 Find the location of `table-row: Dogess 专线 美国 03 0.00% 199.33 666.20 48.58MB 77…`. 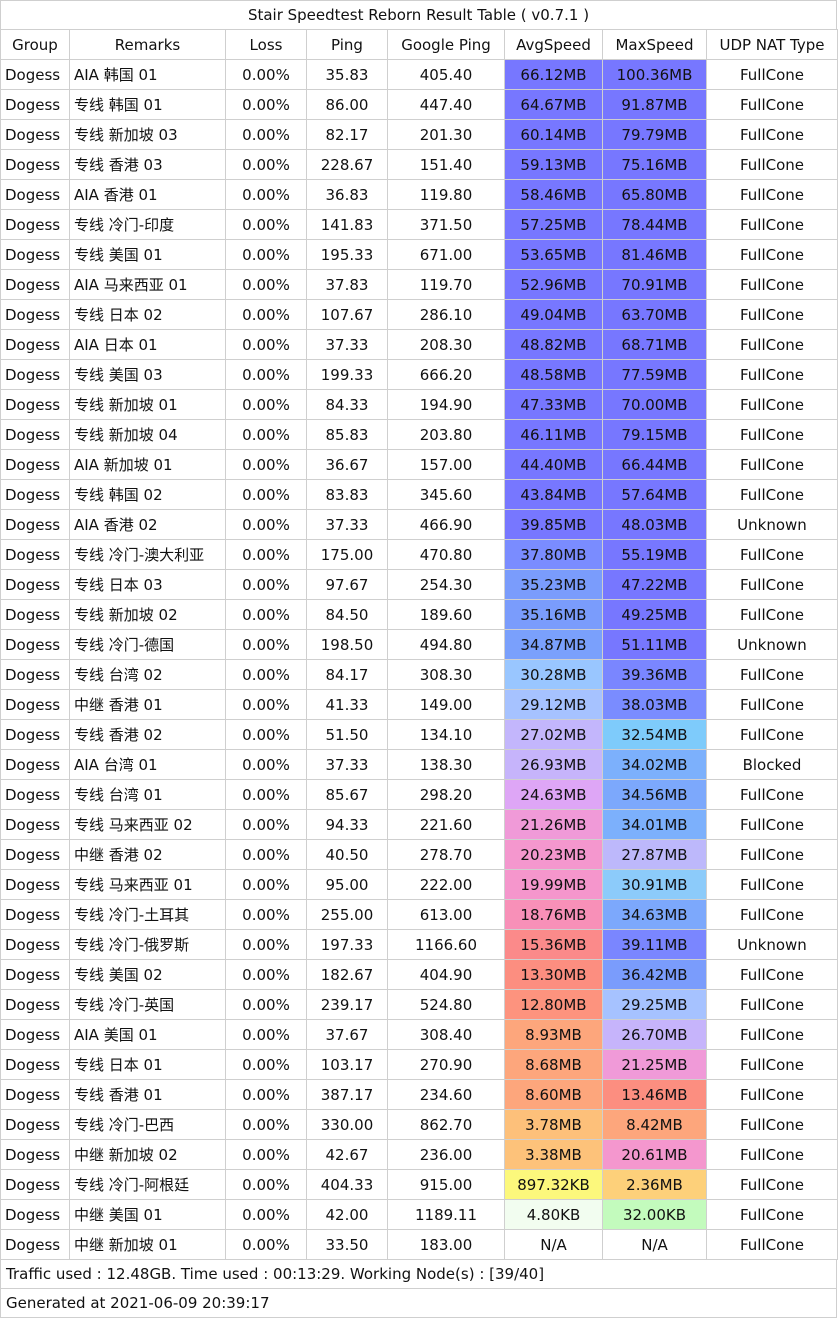

table-row: Dogess 专线 美国 03 0.00% 199.33 666.20 48.58MB 77… is located at coordinates (419, 374).